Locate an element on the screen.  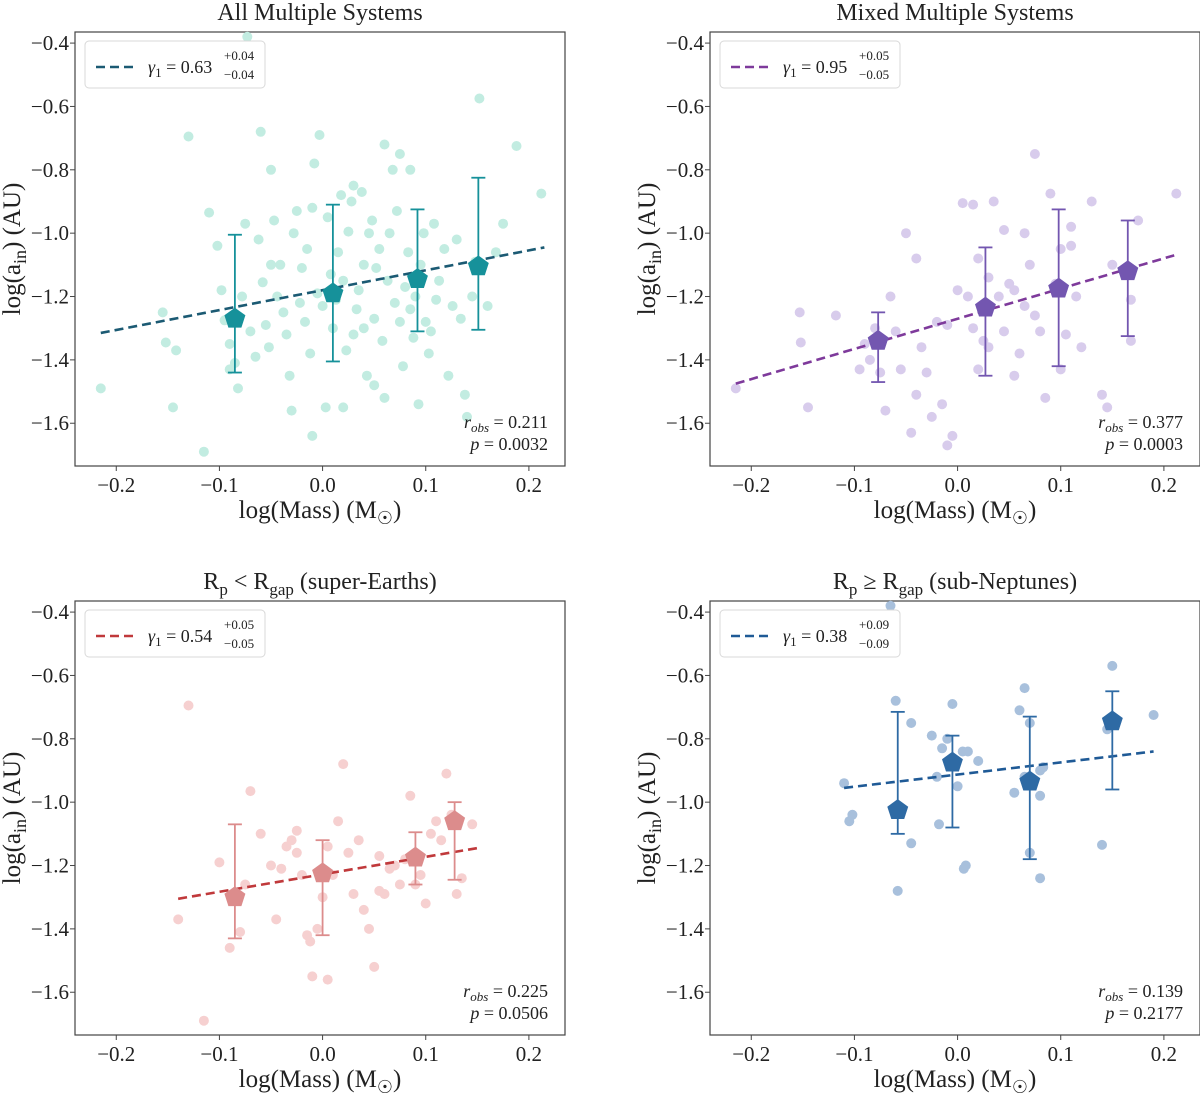
p-value-stat: p = 0.0032 is located at coordinates (508, 444).